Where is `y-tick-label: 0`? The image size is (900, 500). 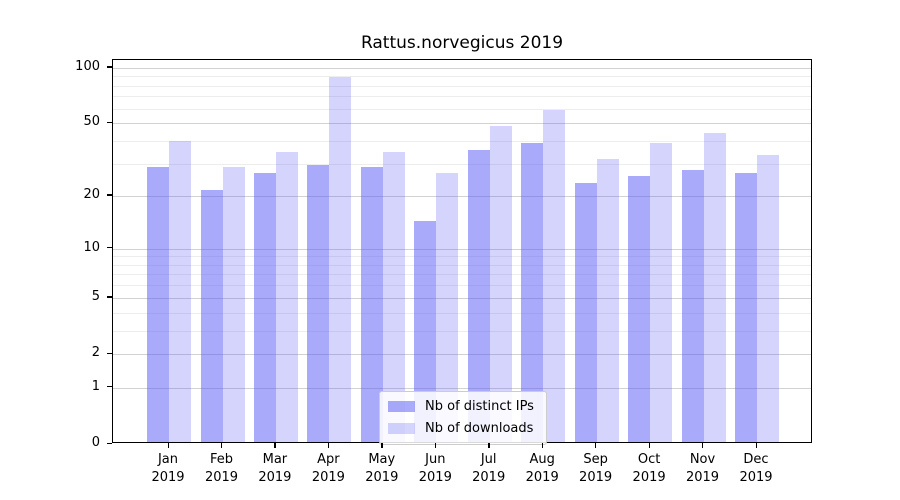
y-tick-label: 0 is located at coordinates (95, 442).